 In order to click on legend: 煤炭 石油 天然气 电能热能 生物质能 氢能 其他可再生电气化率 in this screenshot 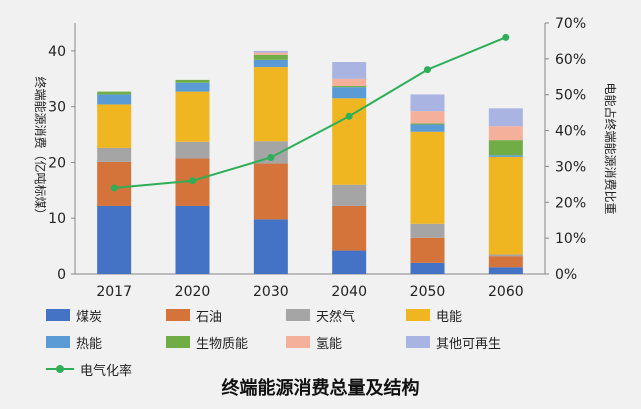, I will do `click(306, 342)`.